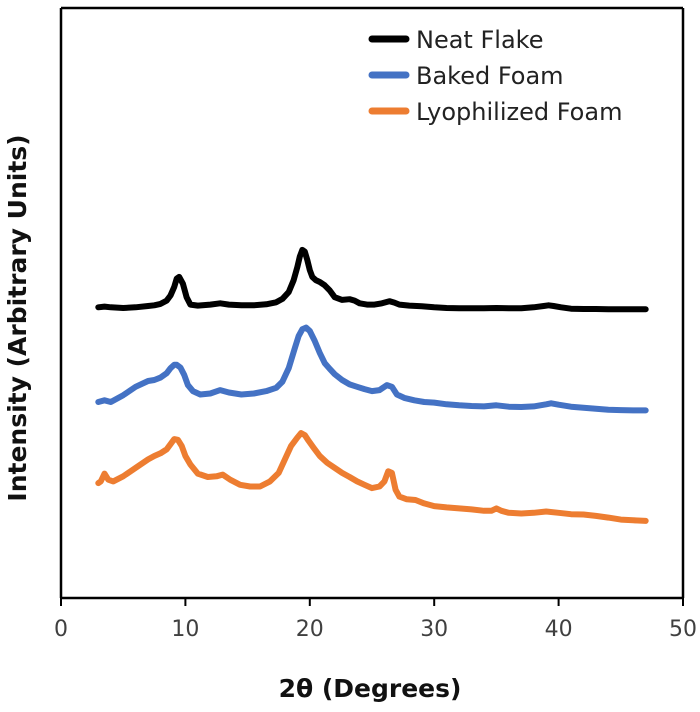 This screenshot has height=712, width=700. Describe the element at coordinates (61, 629) in the screenshot. I see `x-tick-label: 0` at that location.